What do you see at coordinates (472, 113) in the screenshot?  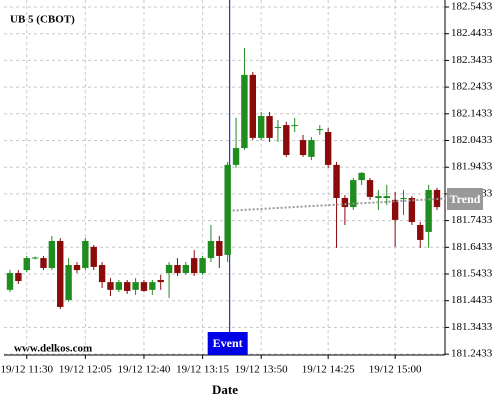 I see `y-tick-label: 182.1433` at bounding box center [472, 113].